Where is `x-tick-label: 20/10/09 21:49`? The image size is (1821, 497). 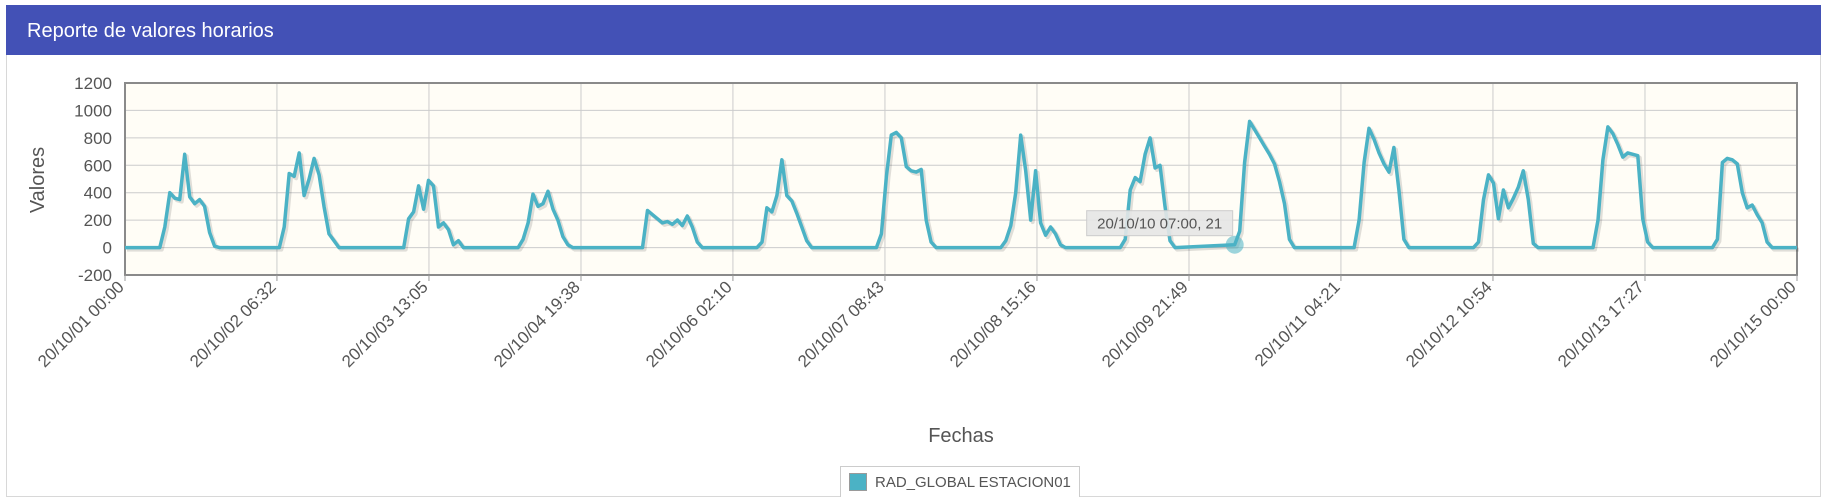 x-tick-label: 20/10/09 21:49 is located at coordinates (1145, 324).